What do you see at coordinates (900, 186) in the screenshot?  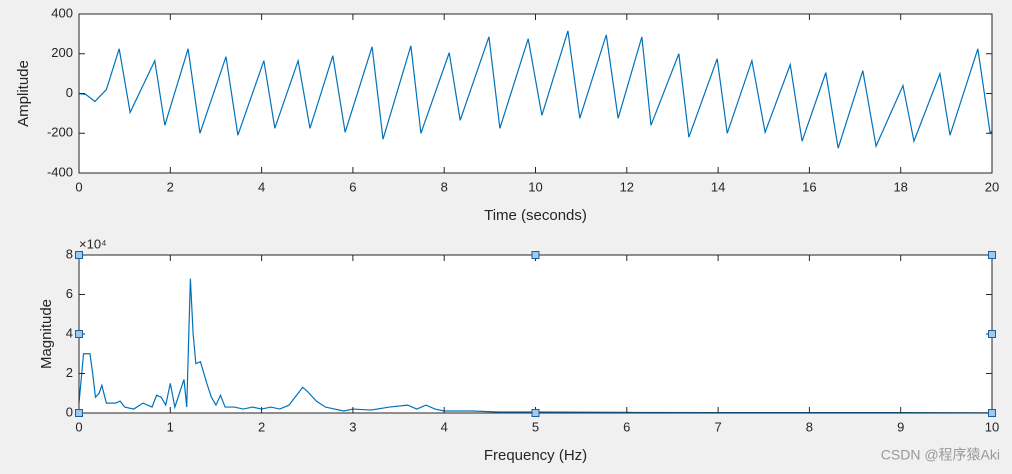 I see `x-tick-label: 18` at bounding box center [900, 186].